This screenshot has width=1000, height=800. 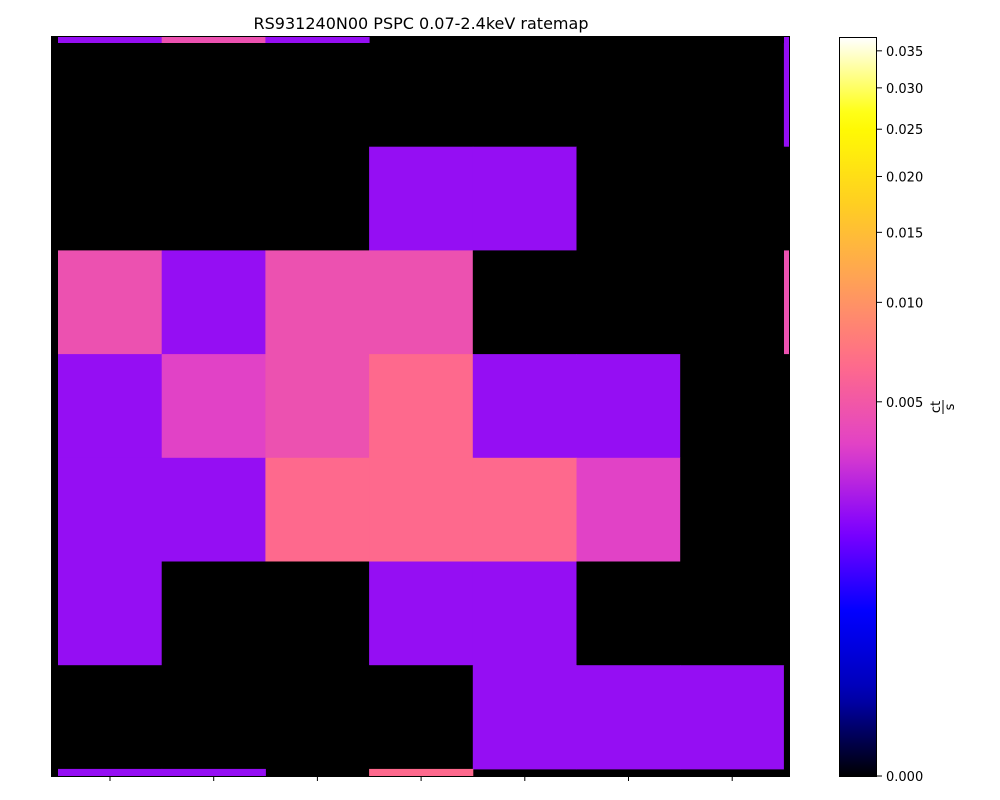 I want to click on colorbar-tick-label: 0.020, so click(x=904, y=177).